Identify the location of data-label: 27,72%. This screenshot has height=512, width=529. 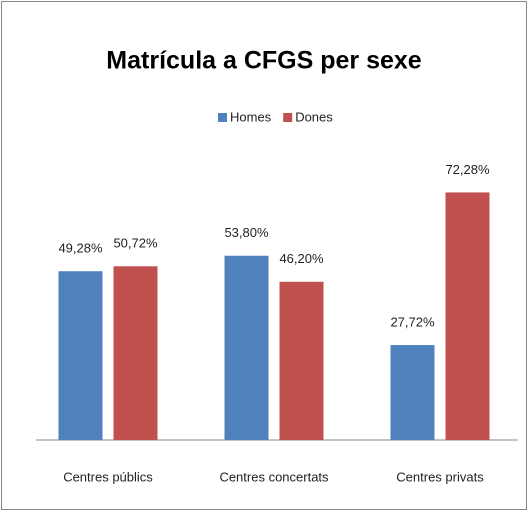
(412, 321).